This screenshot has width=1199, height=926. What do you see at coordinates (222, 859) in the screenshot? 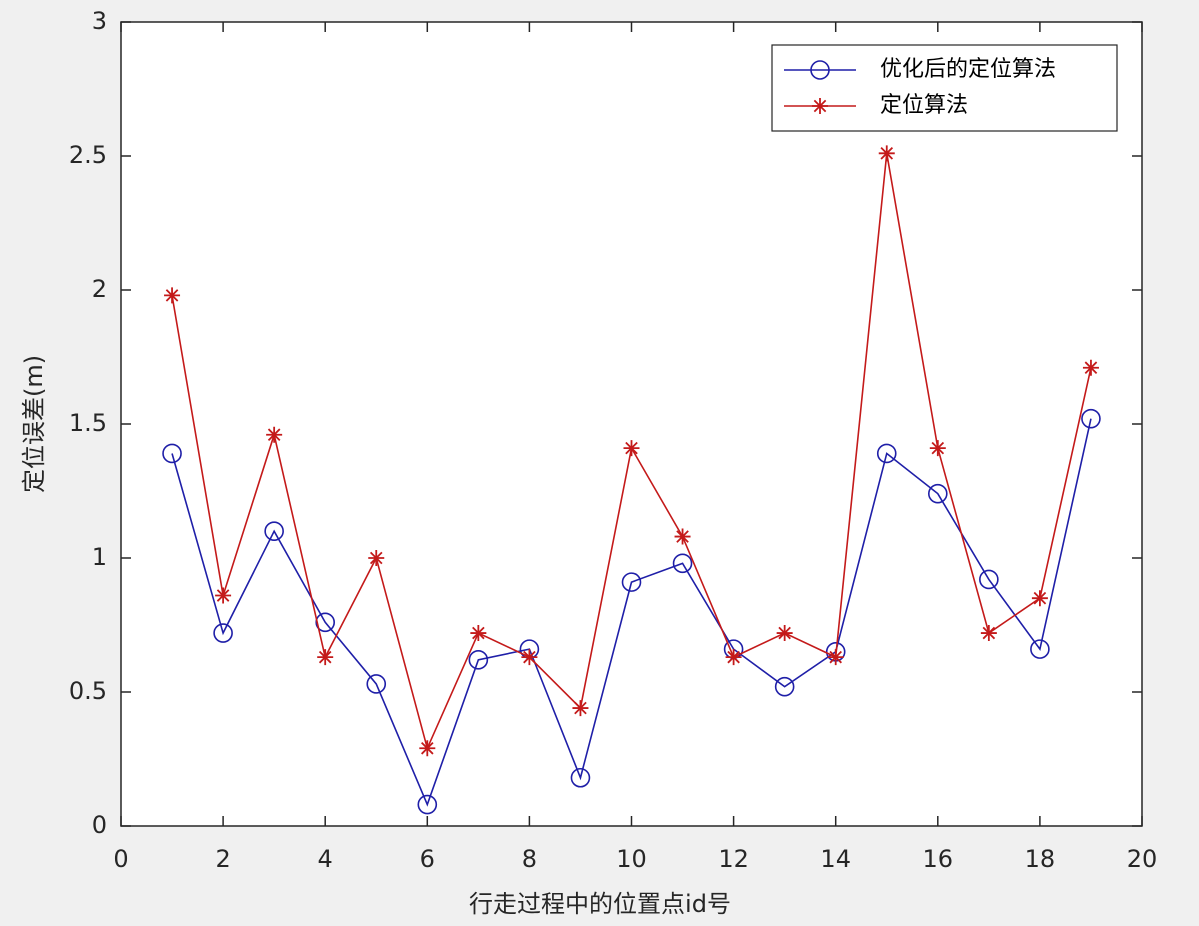
I see `x-tick-label: 2` at bounding box center [222, 859].